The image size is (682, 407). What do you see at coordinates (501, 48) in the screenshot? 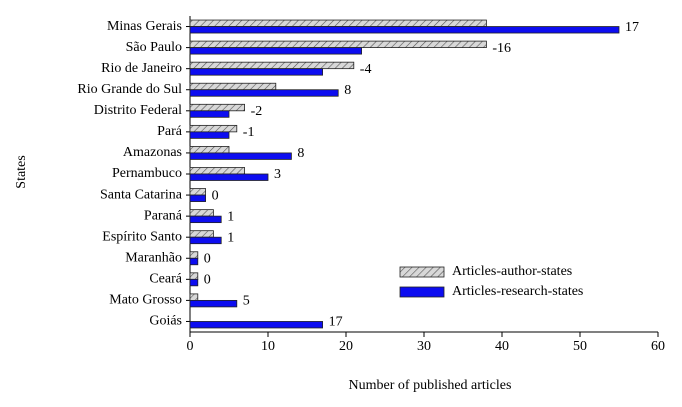
I see `difference-label: -16` at bounding box center [501, 48].